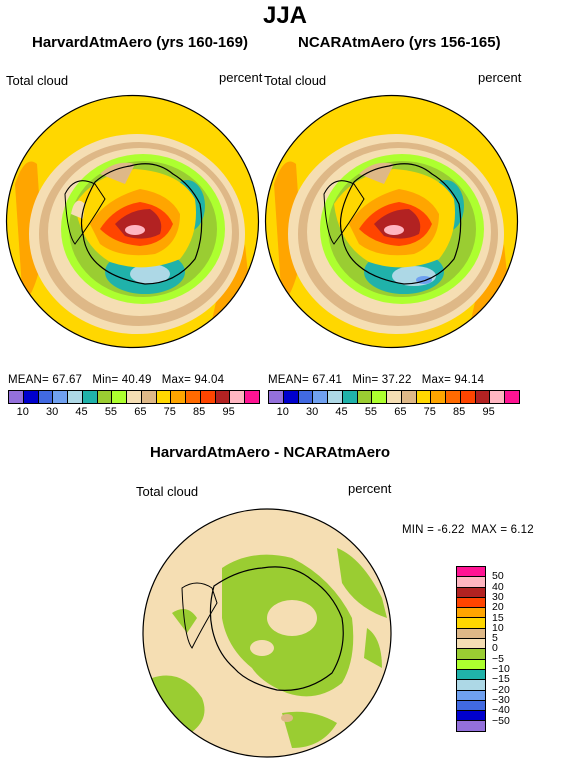  I want to click on panel1-polar-map, so click(132, 221).